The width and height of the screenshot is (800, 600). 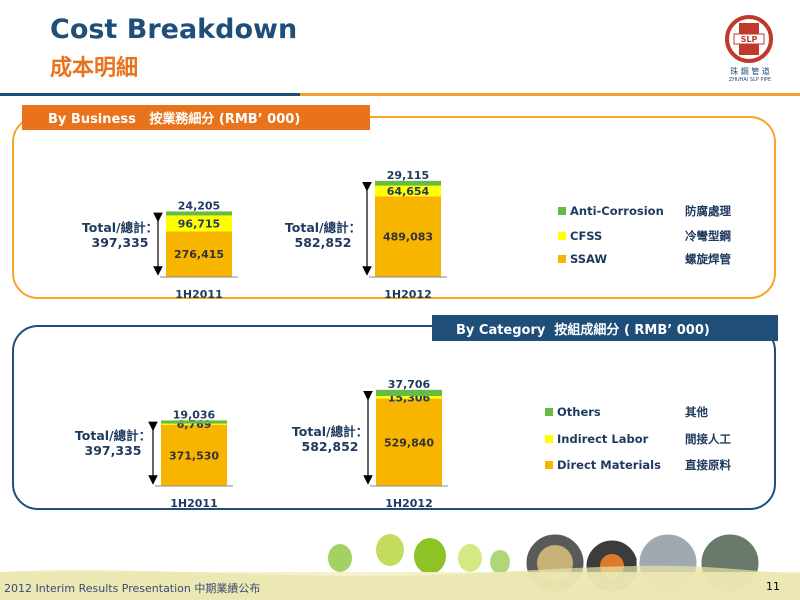 I want to click on legend-label-zh: 其他, so click(x=696, y=412).